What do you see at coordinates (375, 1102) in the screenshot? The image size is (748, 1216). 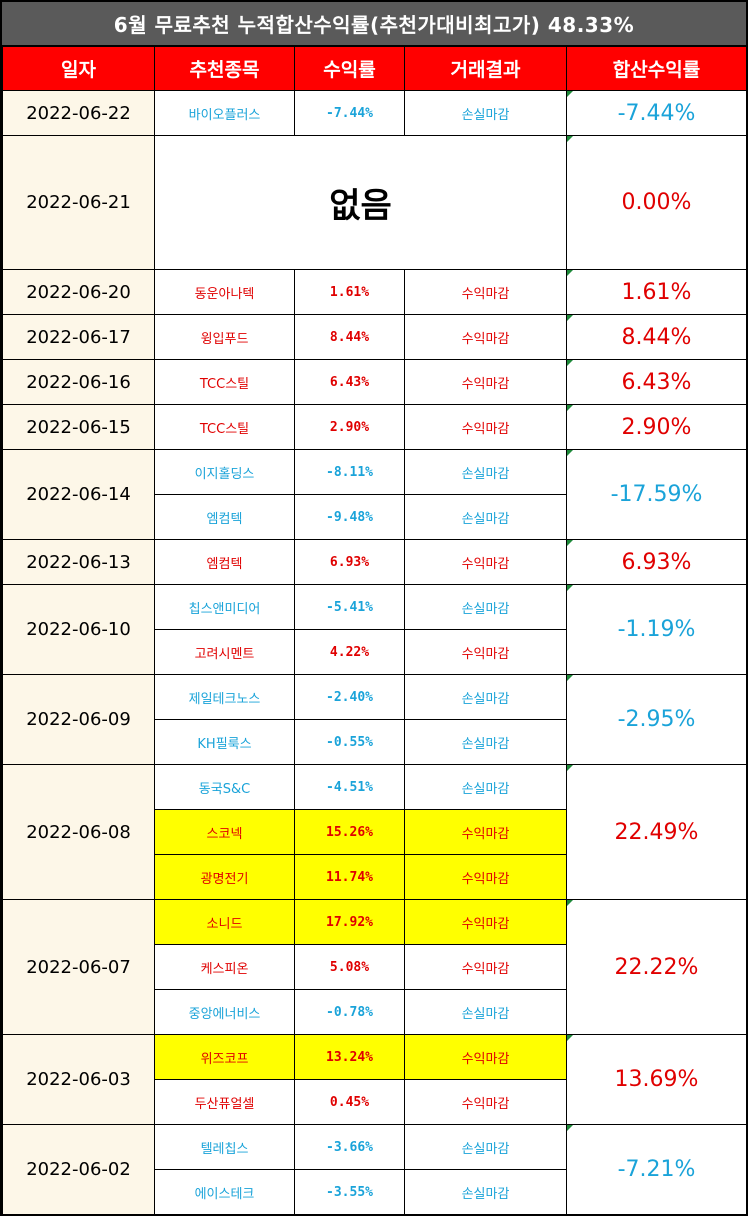 I see `table-row: 두산퓨얼셀 0.45% 수익마감` at bounding box center [375, 1102].